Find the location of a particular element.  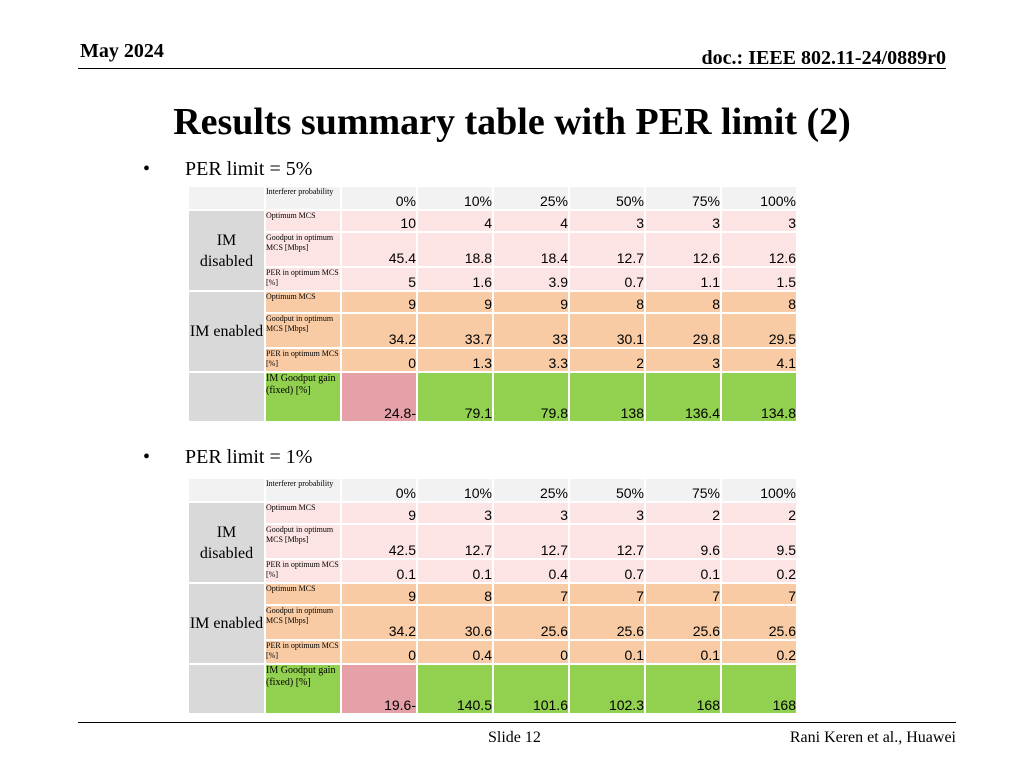

gain-cell: 138 is located at coordinates (607, 397).